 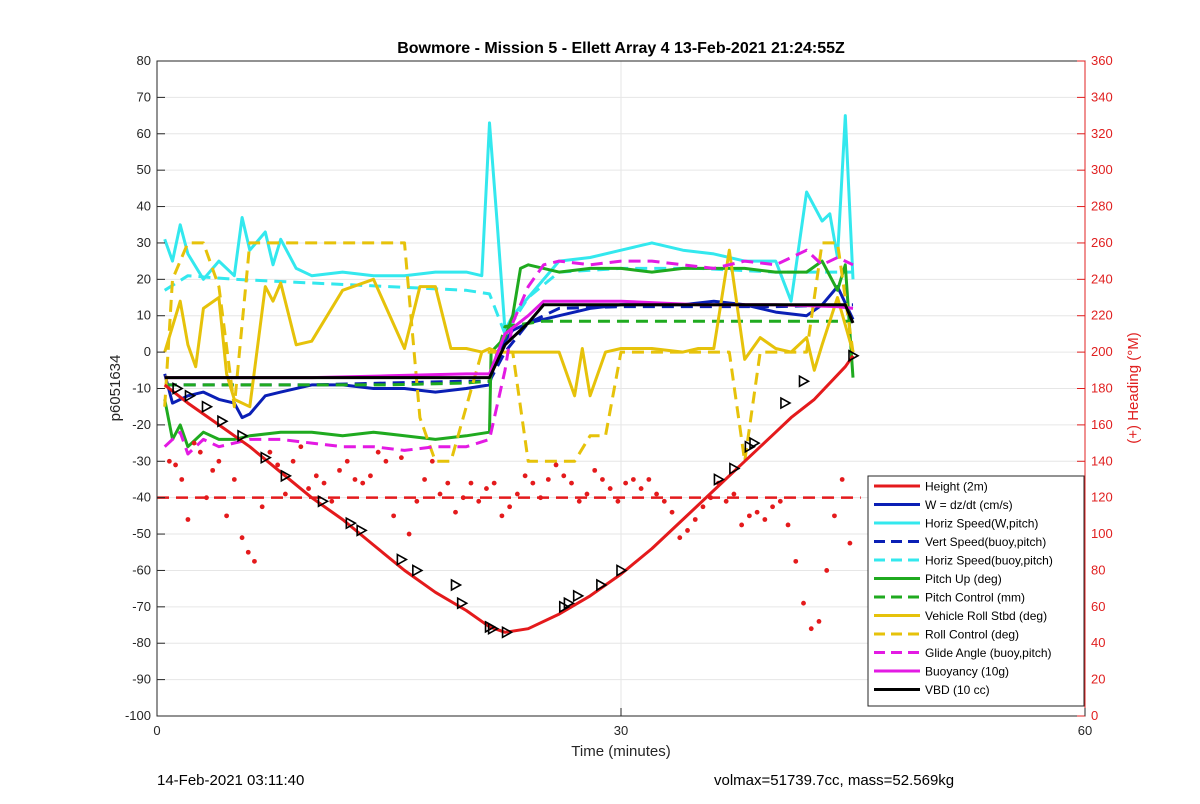 I want to click on y-tick-label: -60, so click(x=141, y=569).